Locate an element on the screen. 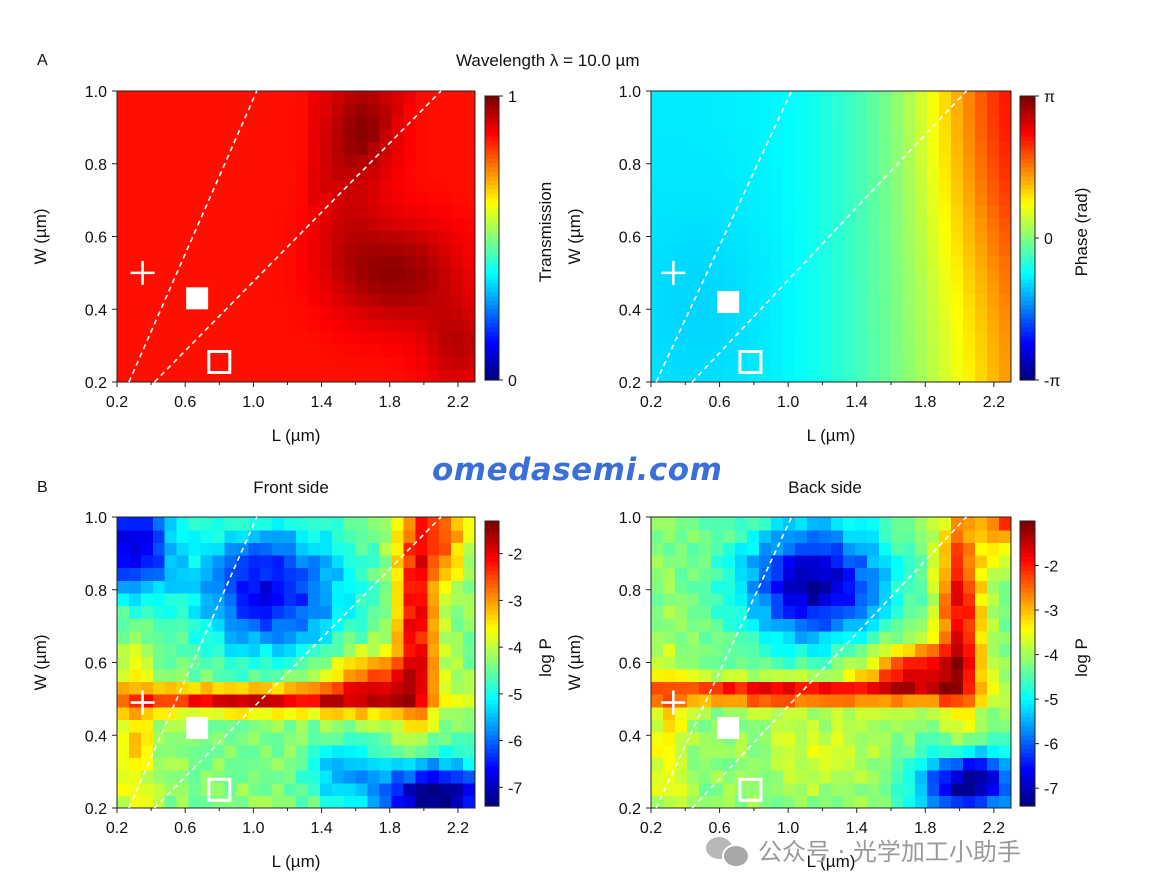 This screenshot has width=1155, height=895. panel-label-a: A is located at coordinates (42, 60).